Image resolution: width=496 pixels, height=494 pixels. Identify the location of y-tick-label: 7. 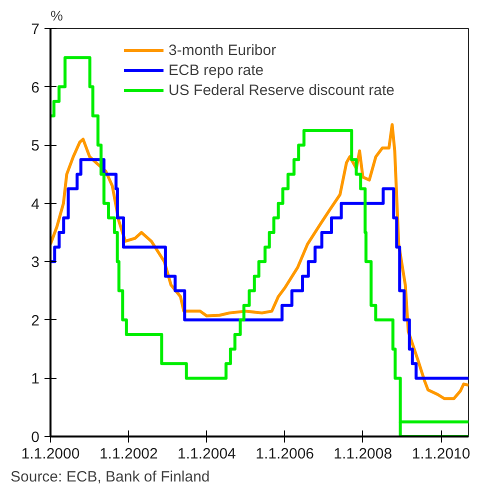
(35, 29).